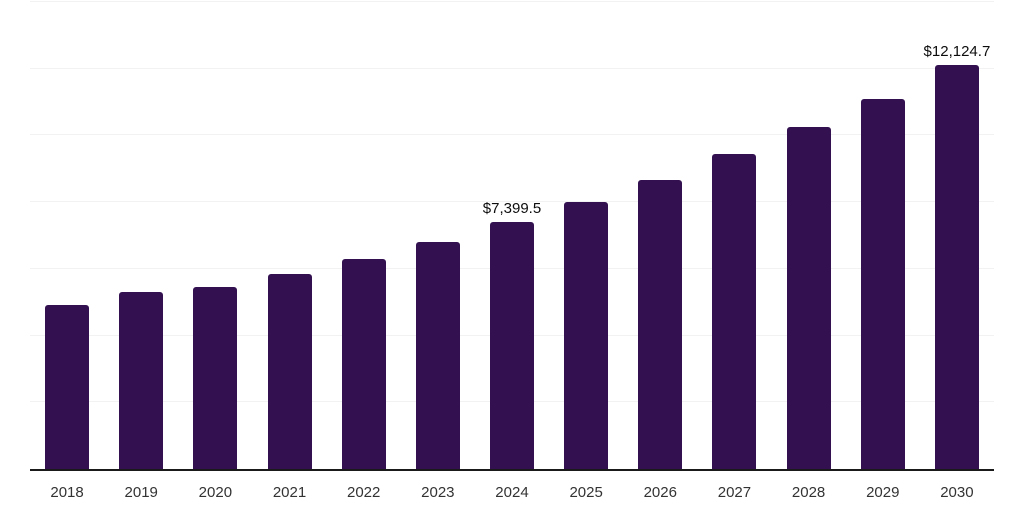  What do you see at coordinates (437, 355) in the screenshot?
I see `bar-2023` at bounding box center [437, 355].